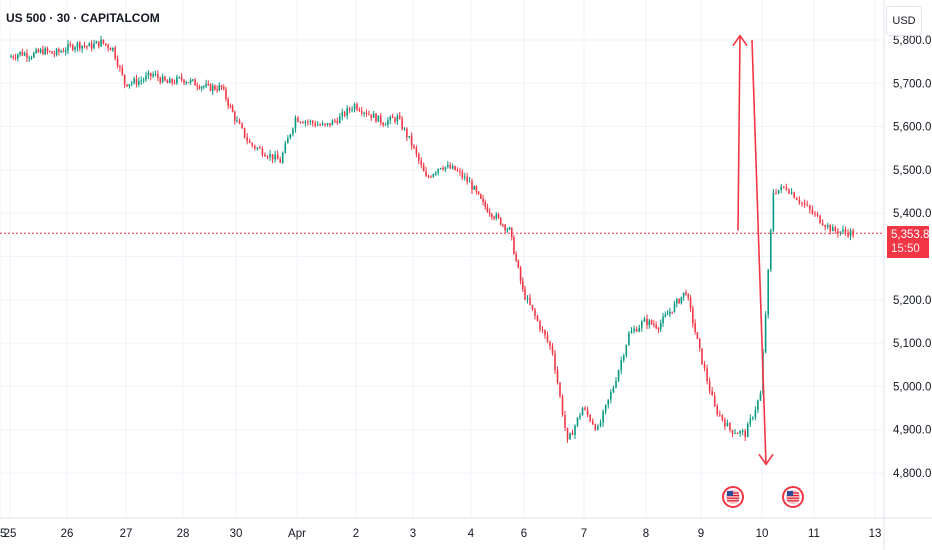 This screenshot has width=932, height=550. I want to click on symbol-title: US 500 · 30 · CAPITALCOM, so click(83, 18).